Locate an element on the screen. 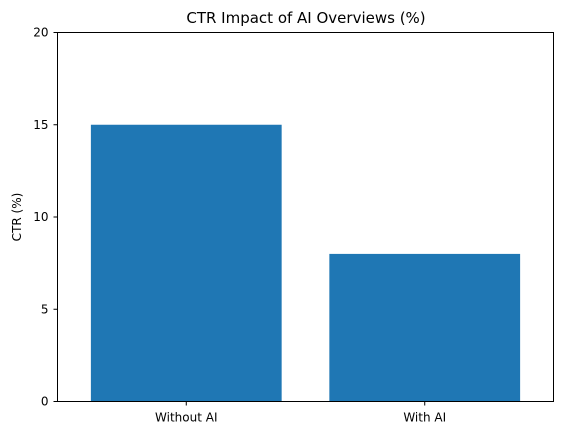 This screenshot has height=435, width=562. y-axis-label: CTR (%) is located at coordinates (17, 217).